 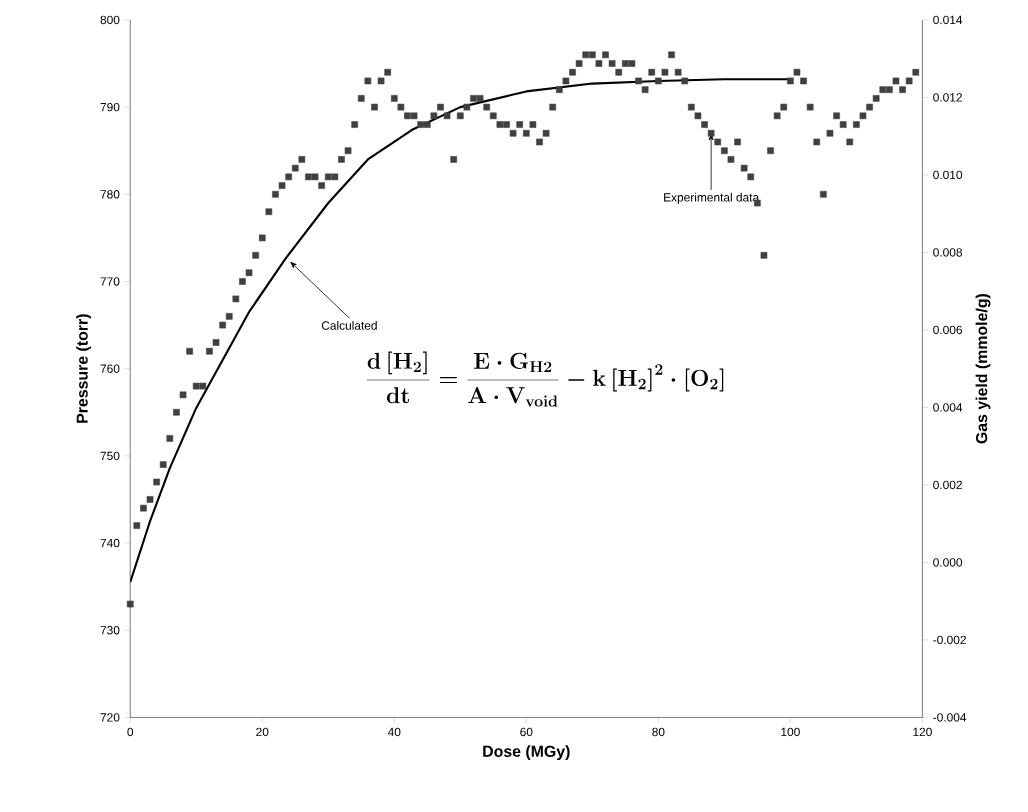 What do you see at coordinates (262, 732) in the screenshot?
I see `x-tick-label: 20` at bounding box center [262, 732].